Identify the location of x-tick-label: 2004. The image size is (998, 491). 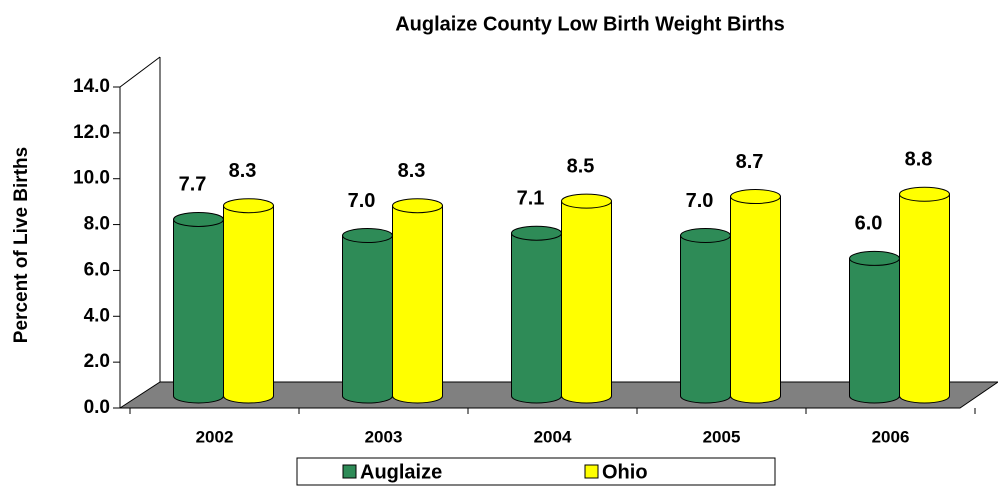
(553, 436).